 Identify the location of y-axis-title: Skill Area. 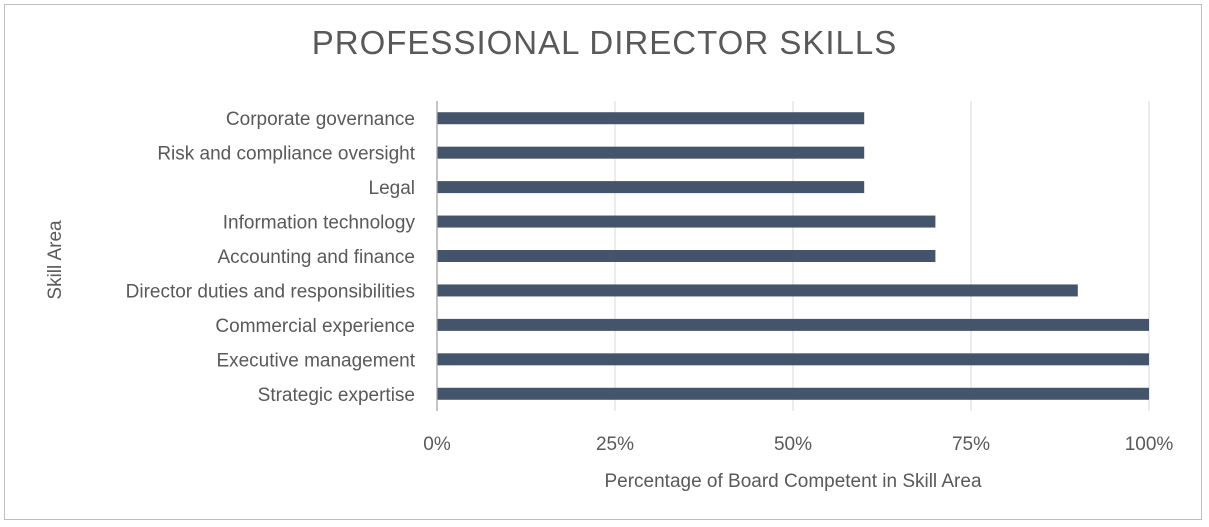
(55, 260).